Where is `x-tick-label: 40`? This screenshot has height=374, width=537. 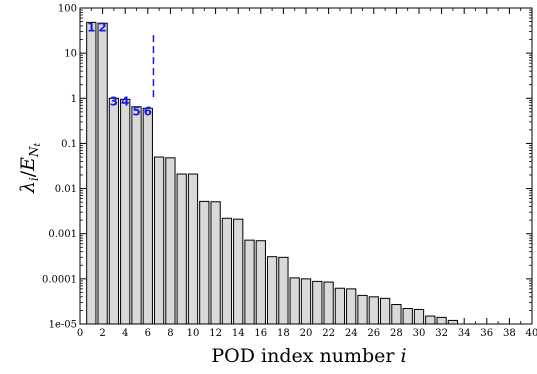 x-tick-label: 40 is located at coordinates (531, 333).